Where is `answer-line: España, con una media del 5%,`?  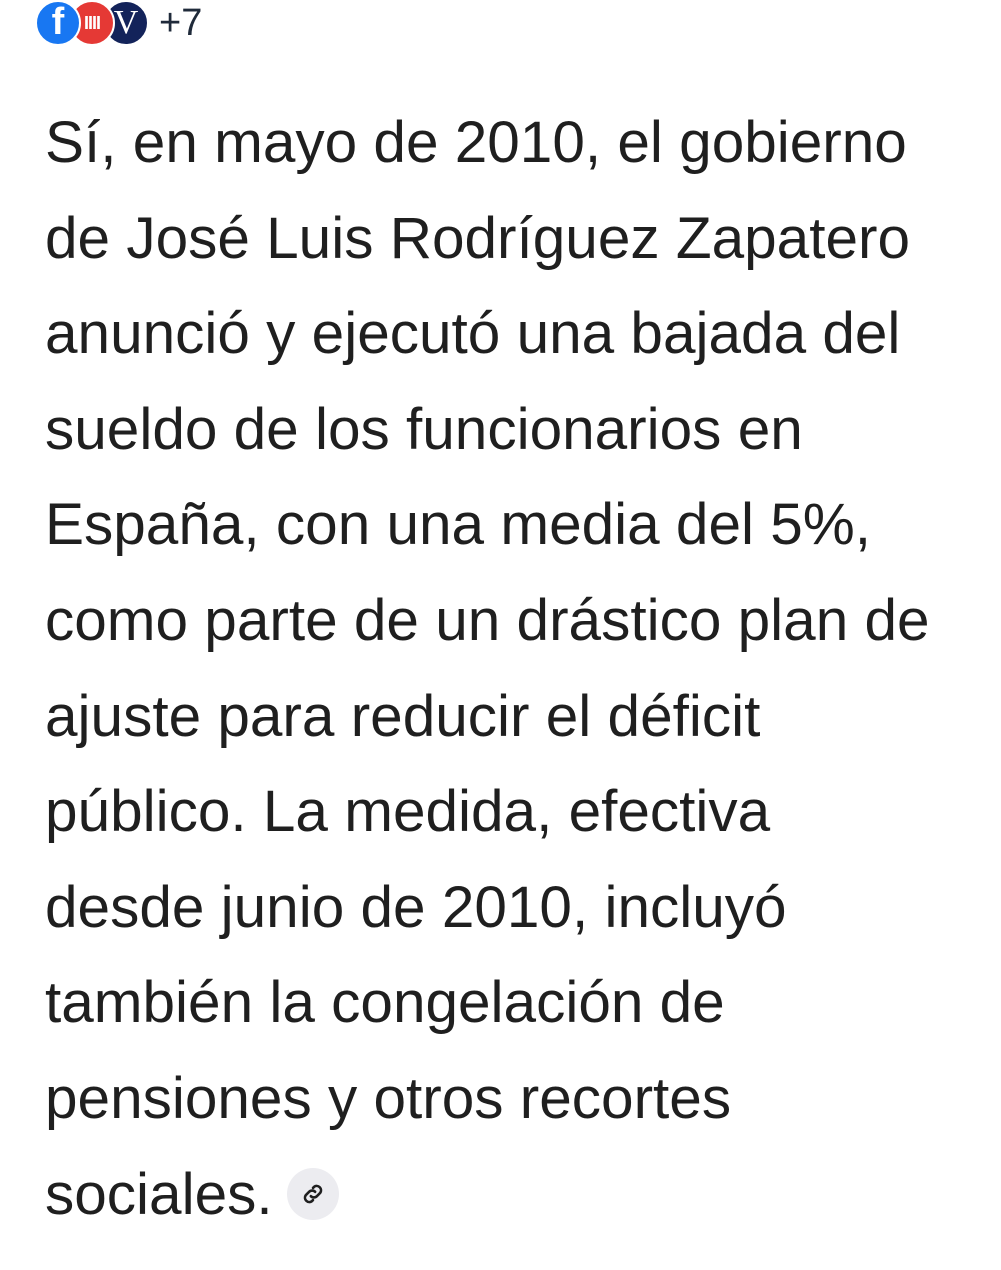 answer-line: España, con una media del 5%, is located at coordinates (458, 525).